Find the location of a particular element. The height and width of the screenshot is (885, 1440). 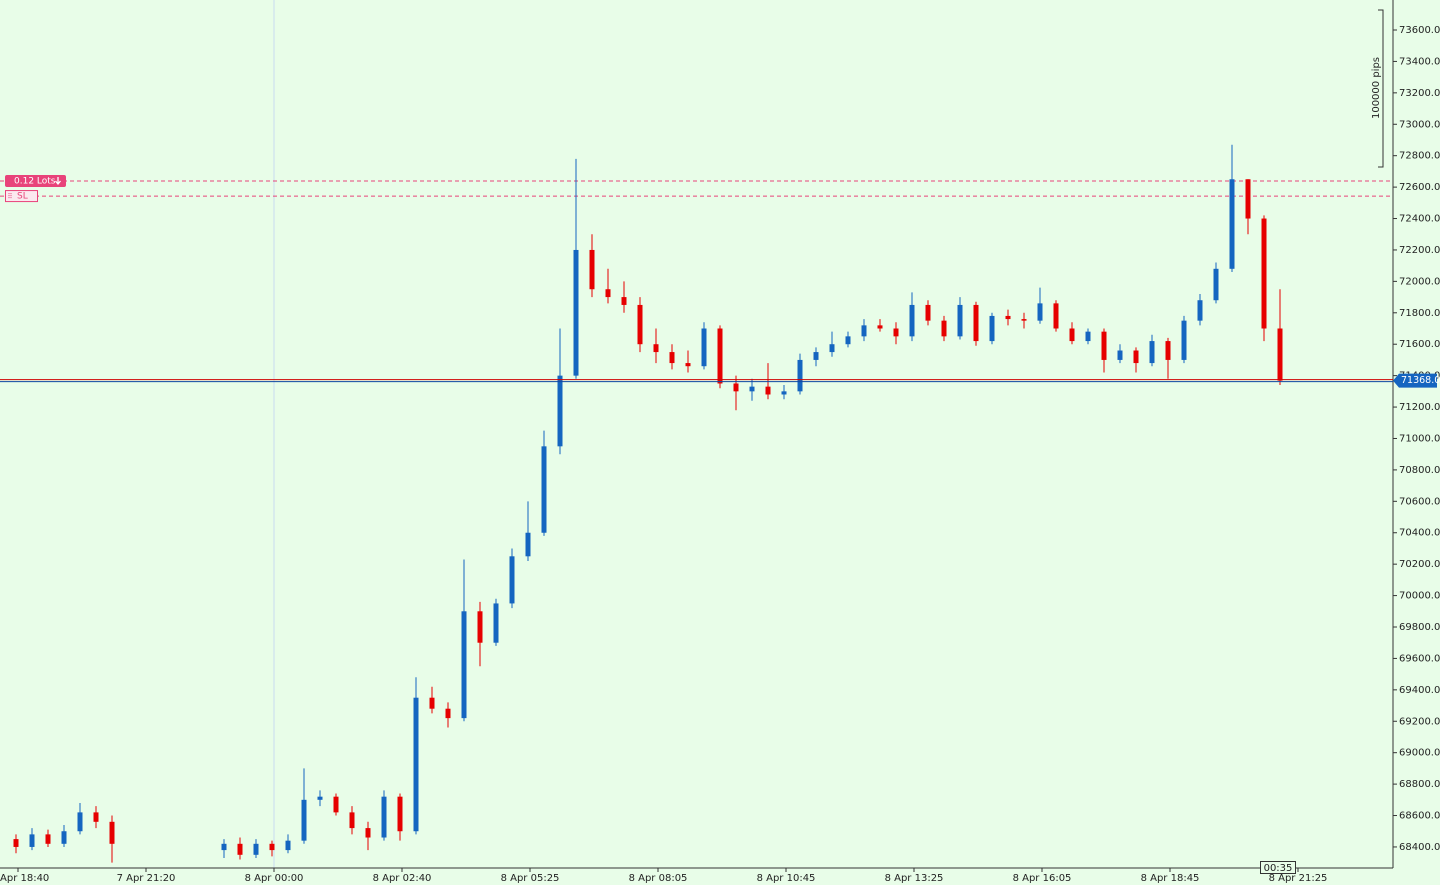

x-tick-label: 8 Apr 18:45 is located at coordinates (1170, 878).